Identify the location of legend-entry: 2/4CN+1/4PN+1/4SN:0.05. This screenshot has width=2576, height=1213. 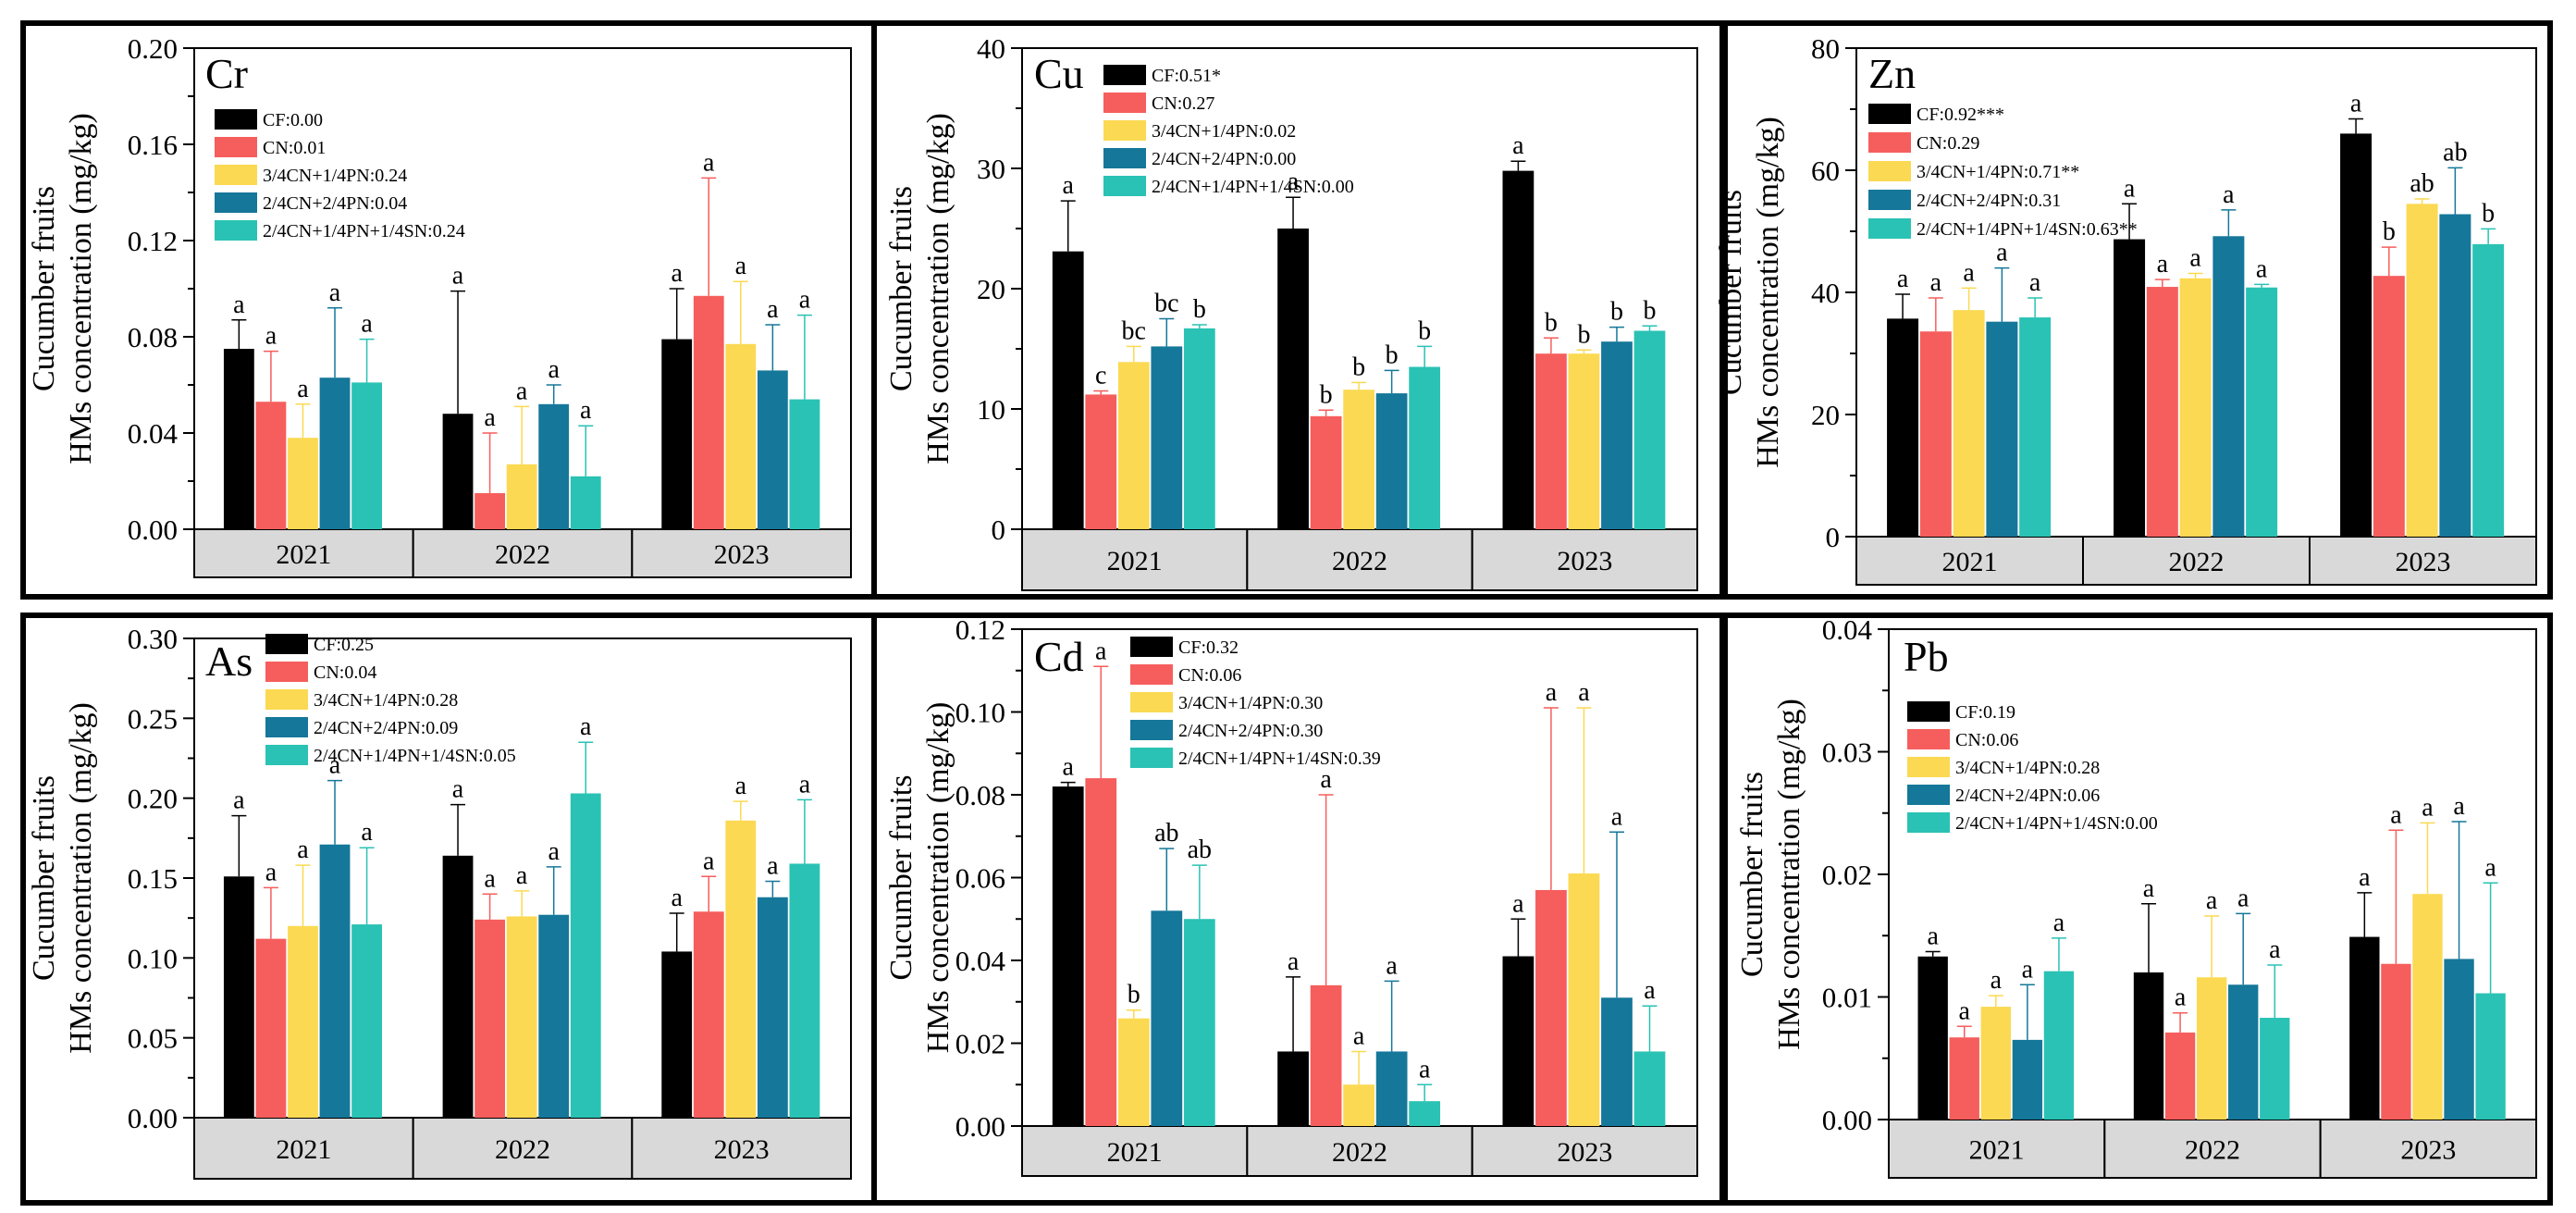
(415, 756).